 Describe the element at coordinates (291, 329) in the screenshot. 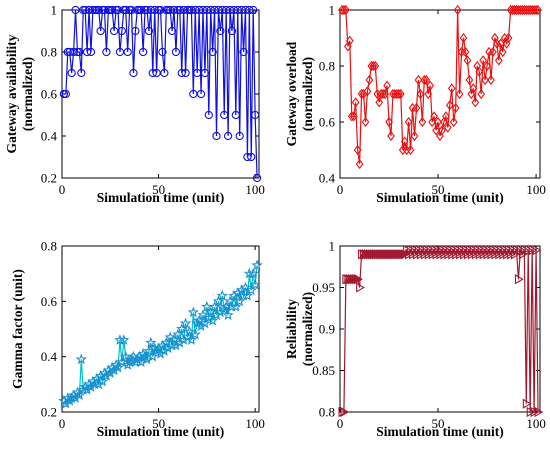

I see `y-axis-title-line: Reliability` at that location.